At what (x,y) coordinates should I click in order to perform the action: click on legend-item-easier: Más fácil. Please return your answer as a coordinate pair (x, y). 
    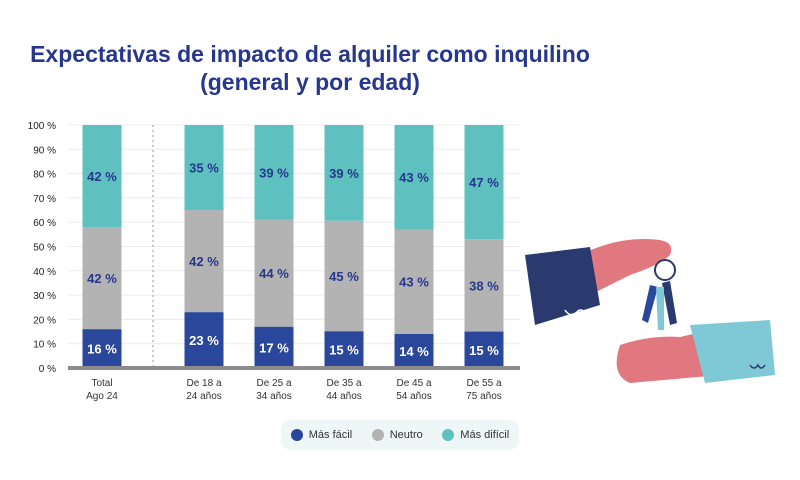
    Looking at the image, I should click on (321, 435).